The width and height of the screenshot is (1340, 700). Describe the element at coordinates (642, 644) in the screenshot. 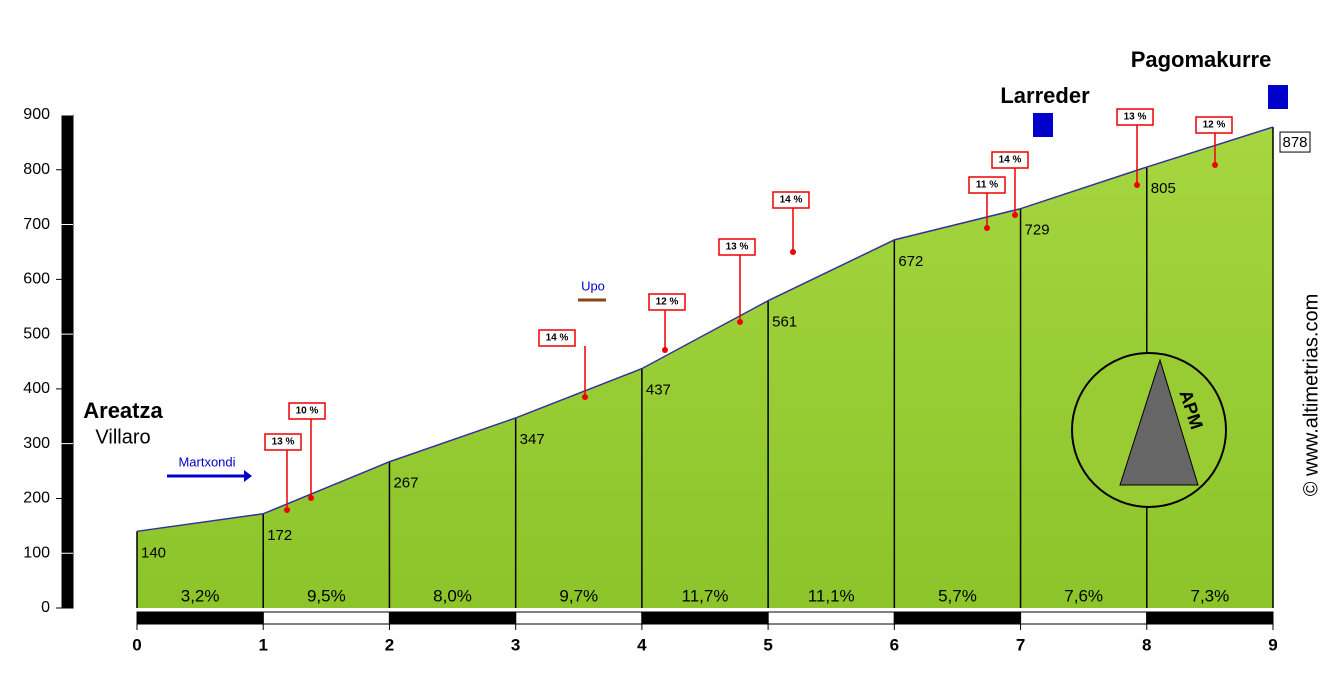

I see `x-tick-label: 4` at that location.